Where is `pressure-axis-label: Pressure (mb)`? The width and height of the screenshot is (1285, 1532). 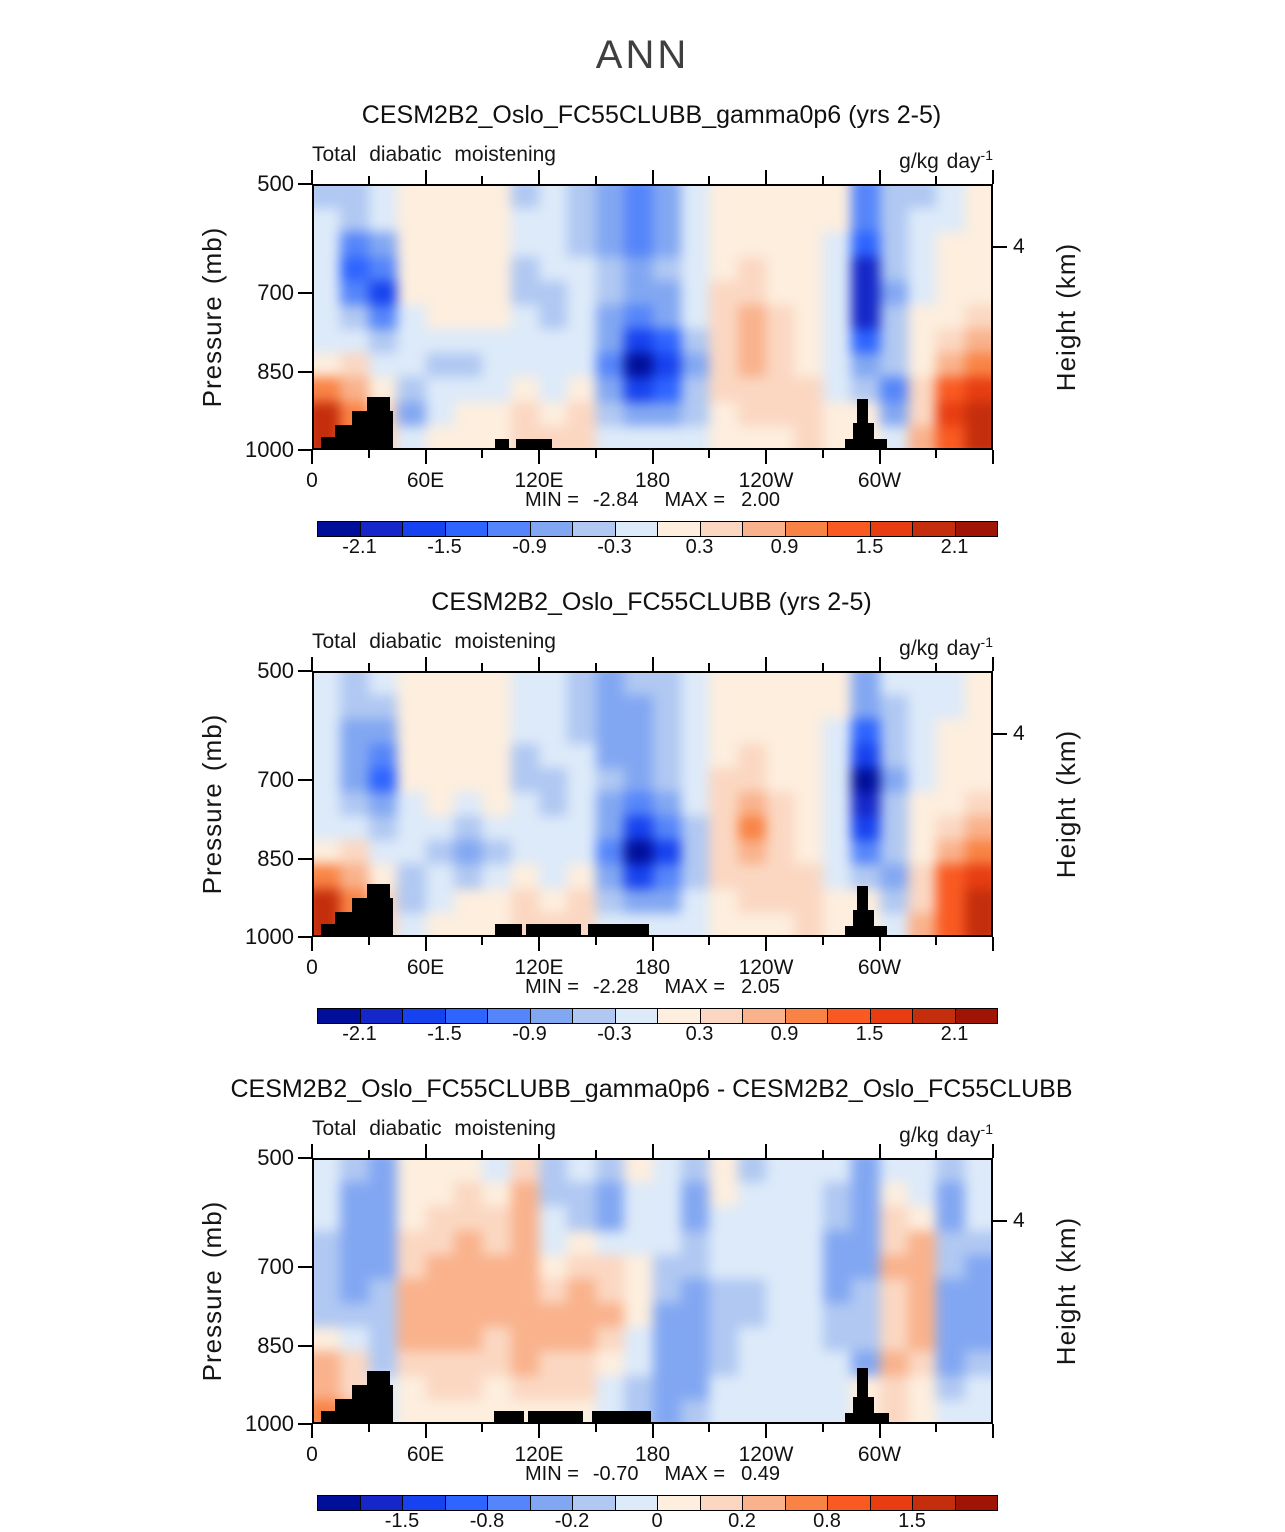 pressure-axis-label: Pressure (mb) is located at coordinates (212, 317).